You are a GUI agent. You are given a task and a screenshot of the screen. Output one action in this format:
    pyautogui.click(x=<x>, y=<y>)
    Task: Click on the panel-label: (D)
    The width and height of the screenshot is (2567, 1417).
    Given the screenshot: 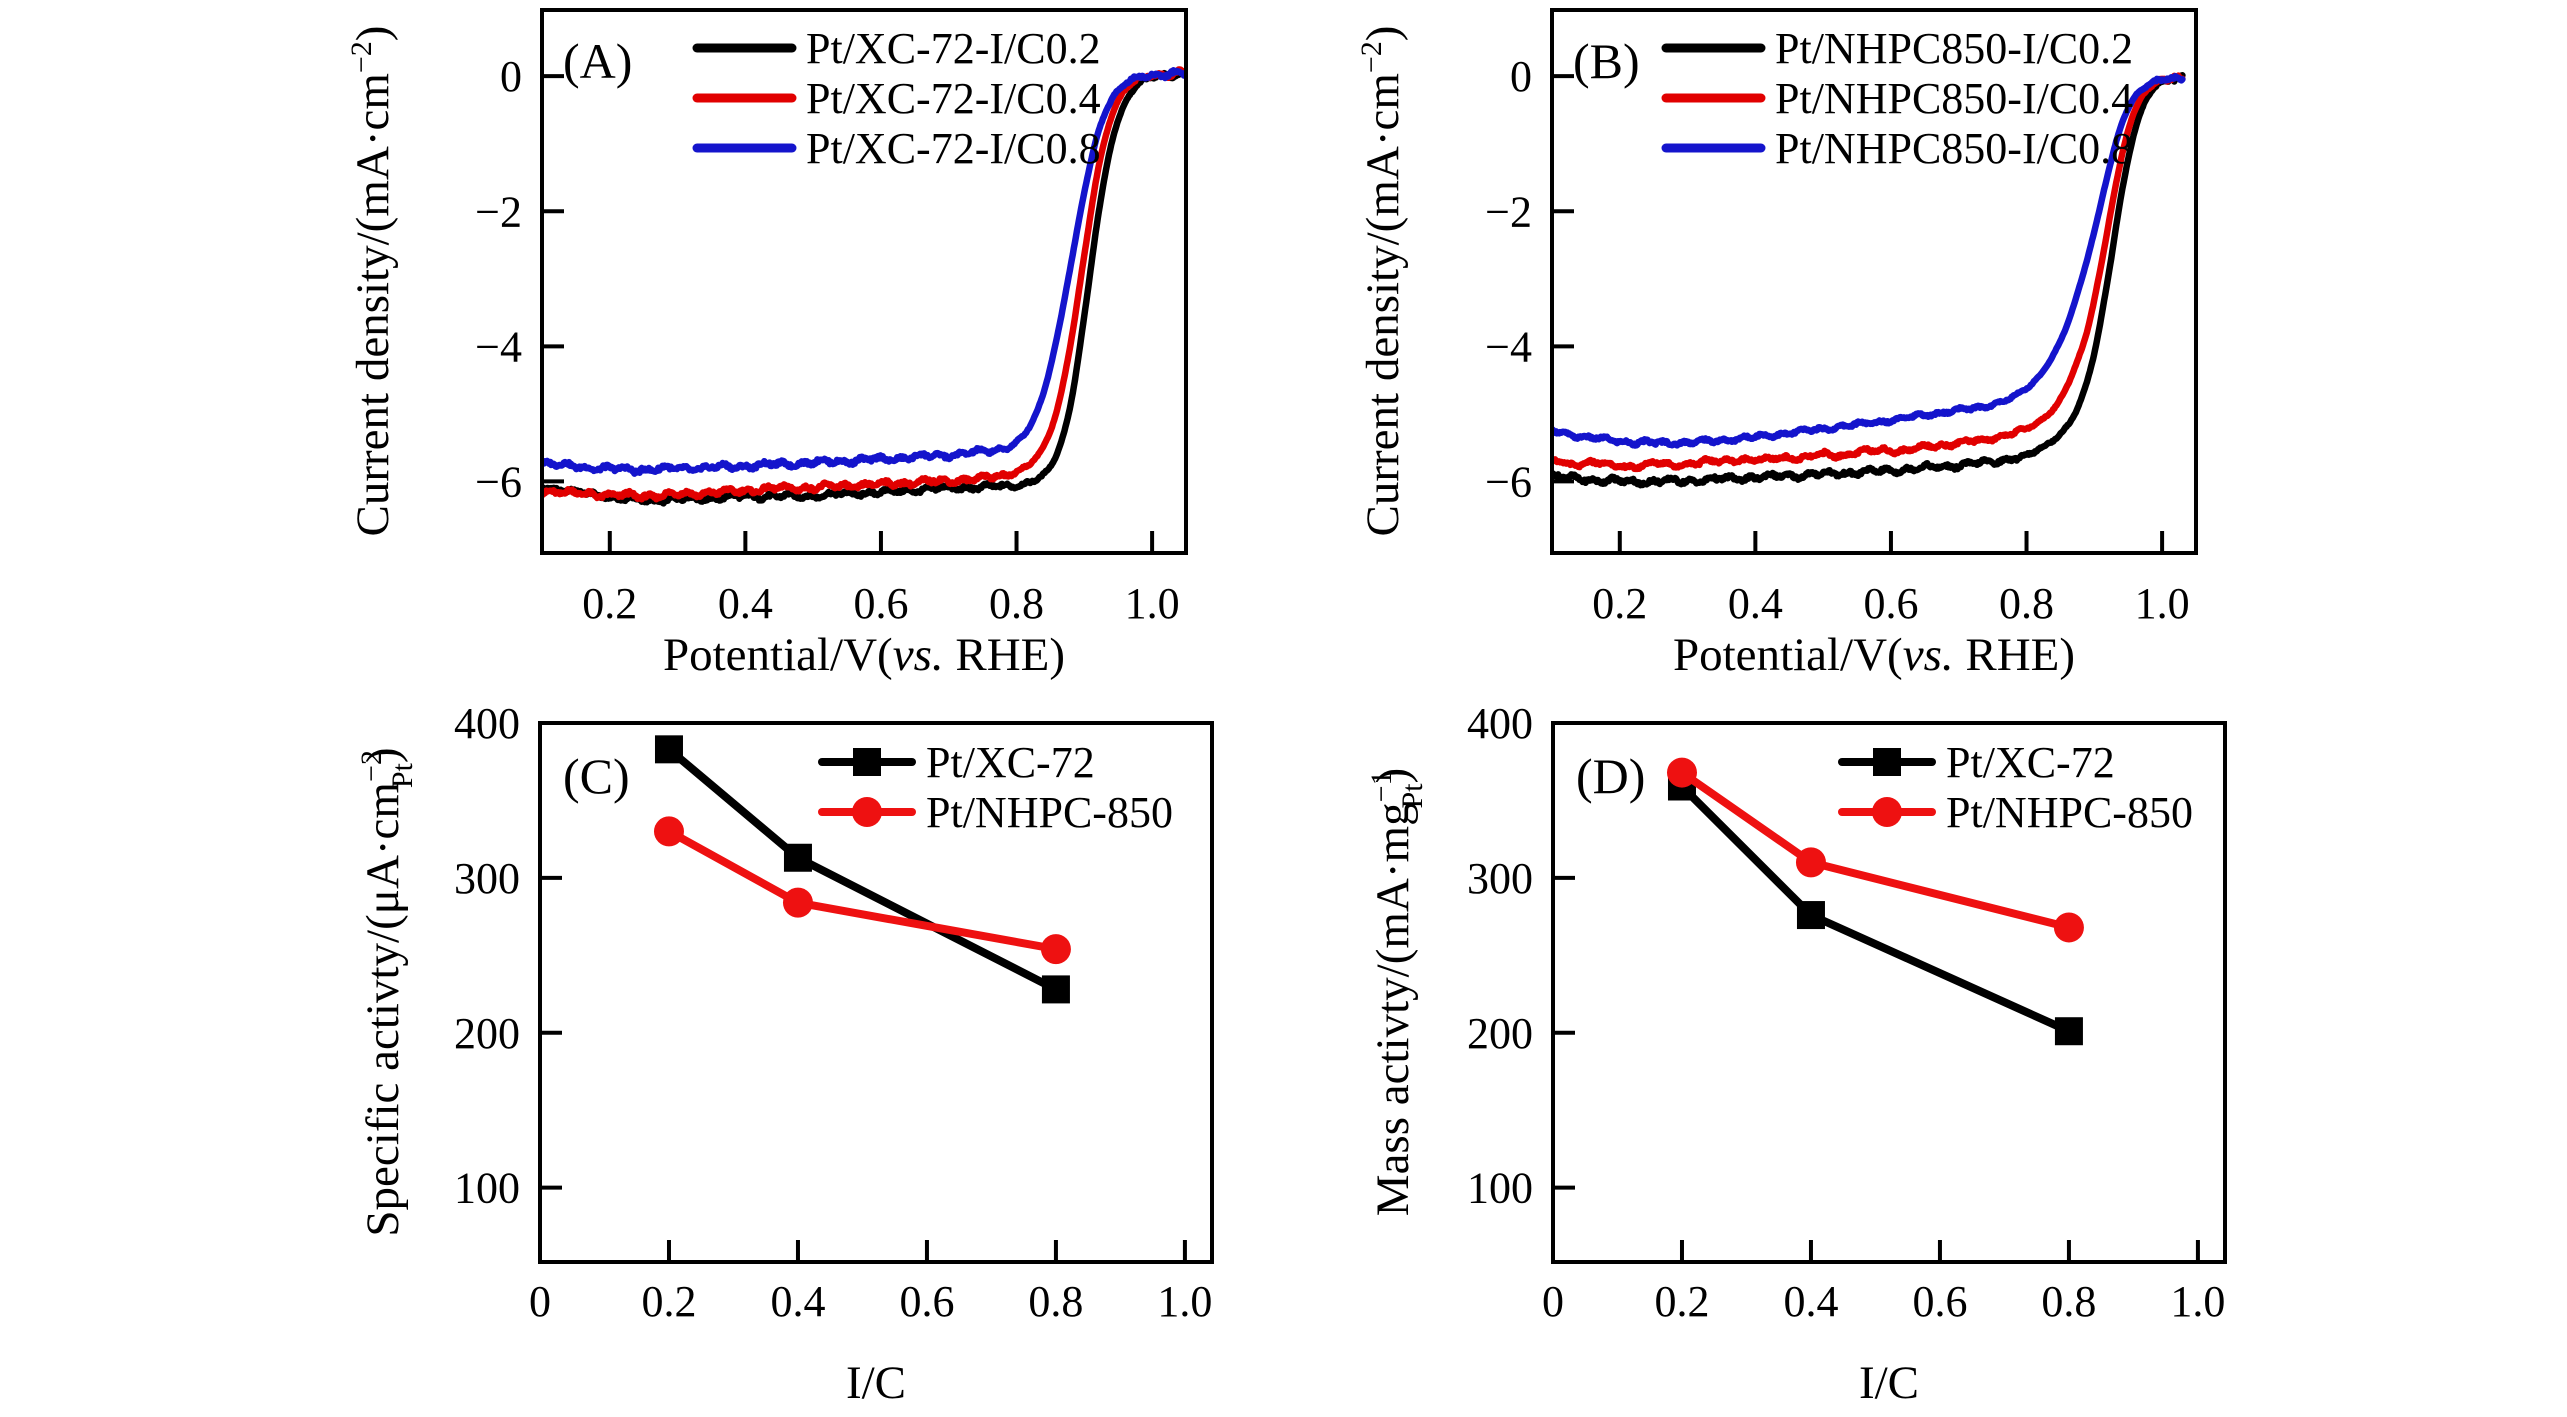 What is the action you would take?
    pyautogui.click(x=1610, y=776)
    